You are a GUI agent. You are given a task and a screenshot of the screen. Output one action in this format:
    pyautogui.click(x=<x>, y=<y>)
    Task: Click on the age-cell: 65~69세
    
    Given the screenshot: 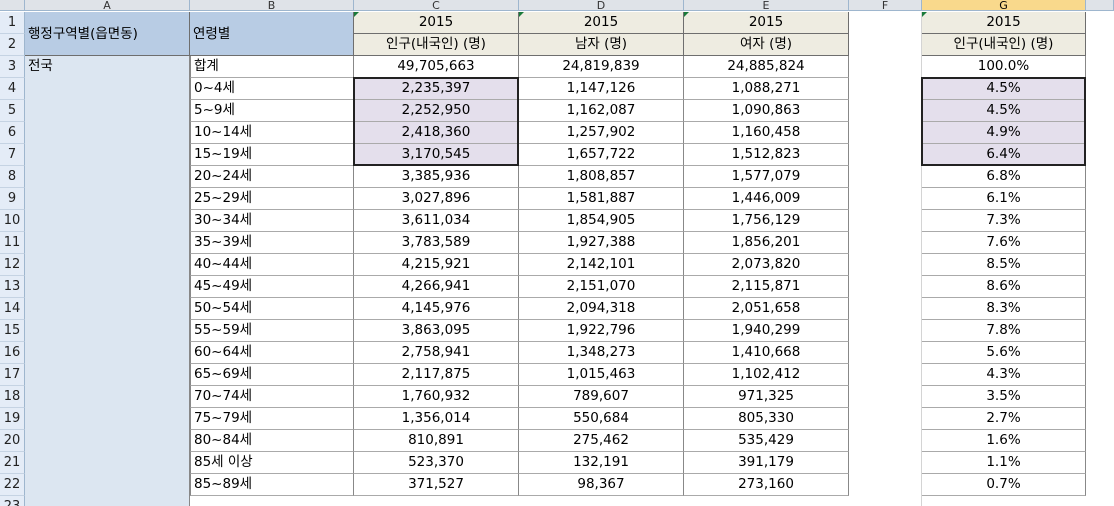 What is the action you would take?
    pyautogui.click(x=272, y=375)
    